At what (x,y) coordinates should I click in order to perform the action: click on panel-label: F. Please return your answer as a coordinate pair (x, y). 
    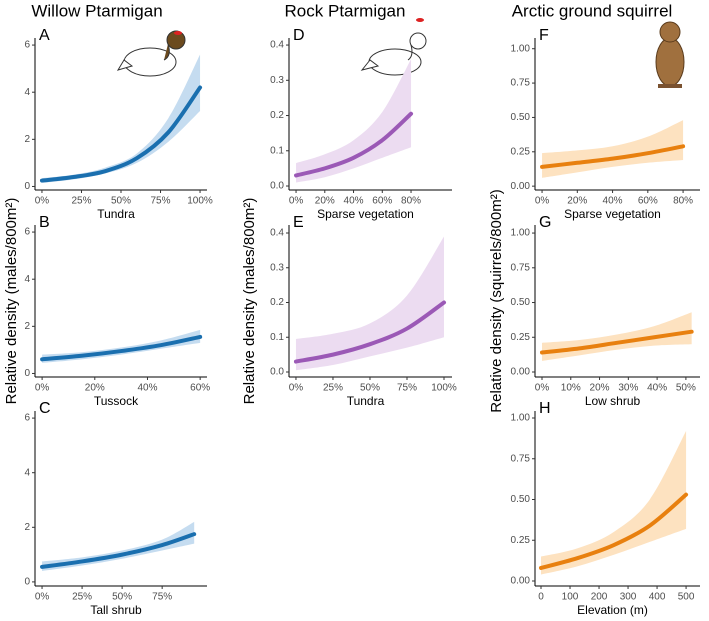
    Looking at the image, I should click on (544, 35).